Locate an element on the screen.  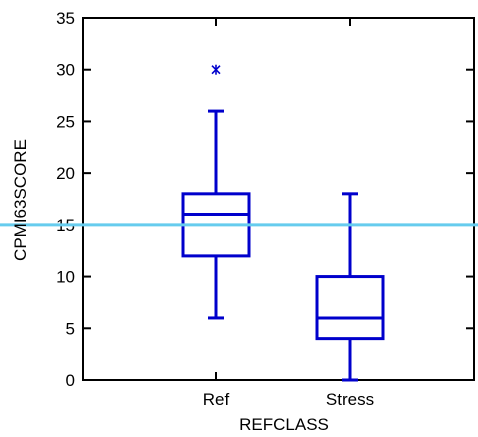
box-stress is located at coordinates (350, 287).